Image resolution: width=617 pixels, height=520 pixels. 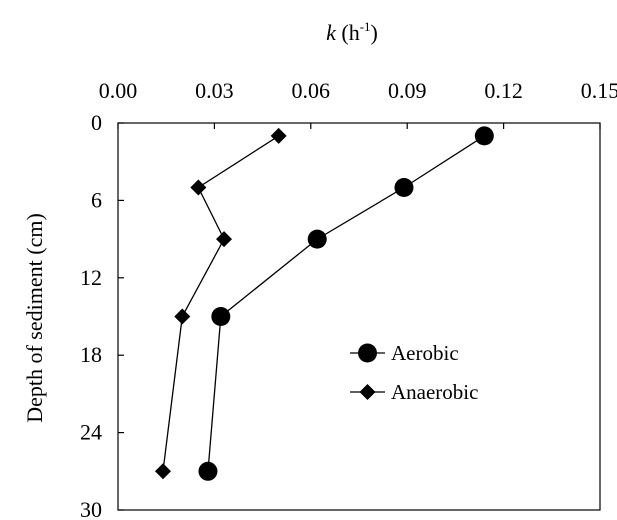 What do you see at coordinates (367, 392) in the screenshot?
I see `legend-marker-anaerobic` at bounding box center [367, 392].